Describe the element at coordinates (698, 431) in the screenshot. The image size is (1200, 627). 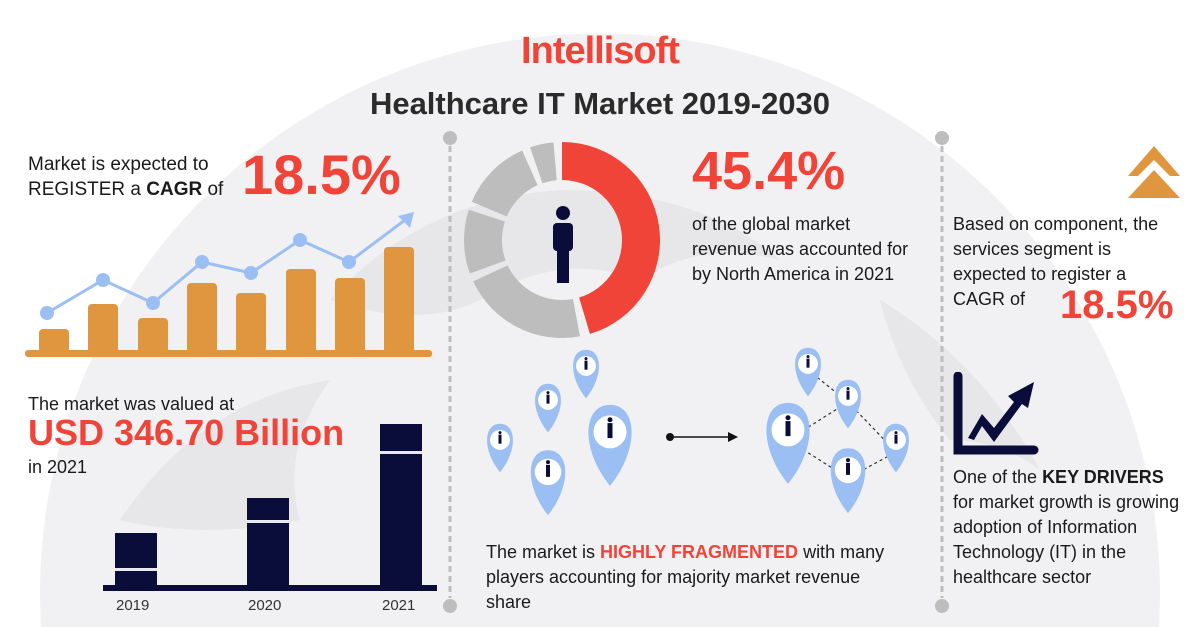
I see `fragmented-pins-graphic` at that location.